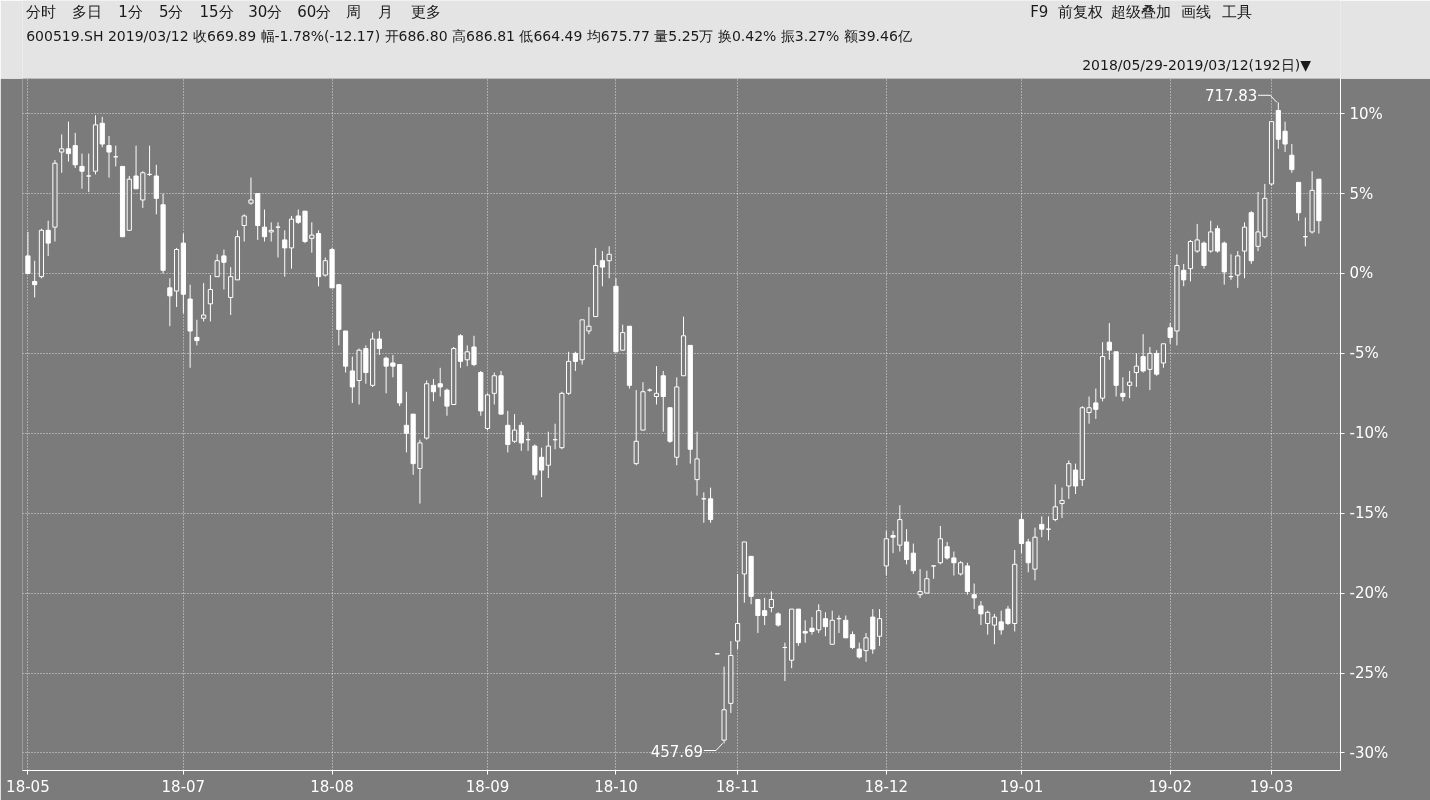  What do you see at coordinates (314, 11) in the screenshot?
I see `text: 60分` at bounding box center [314, 11].